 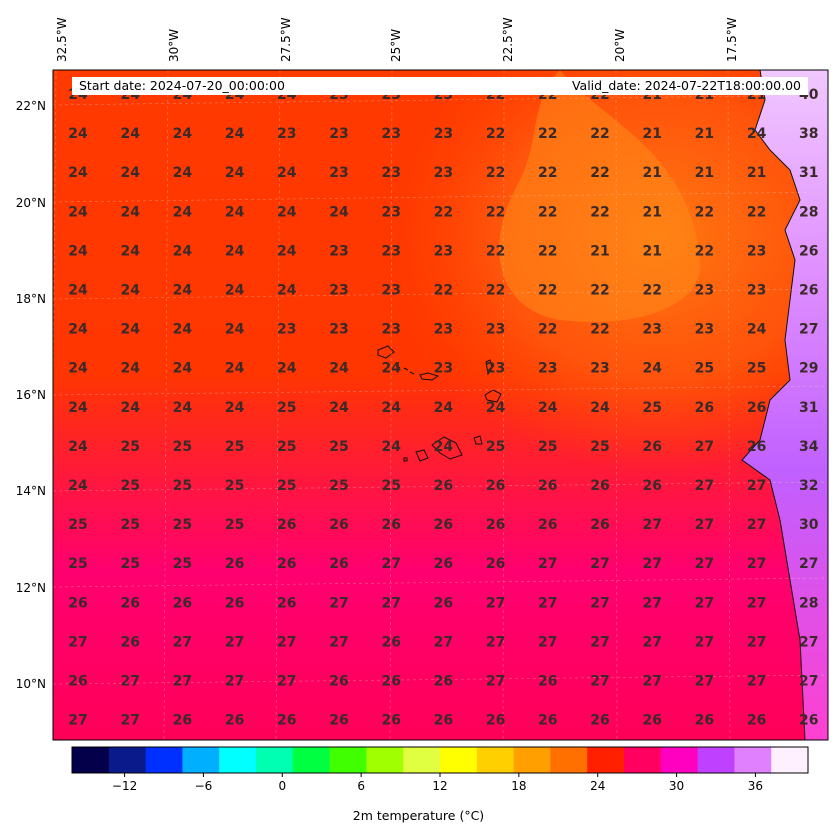 I want to click on colorbar-tick-label: −6, so click(x=204, y=786).